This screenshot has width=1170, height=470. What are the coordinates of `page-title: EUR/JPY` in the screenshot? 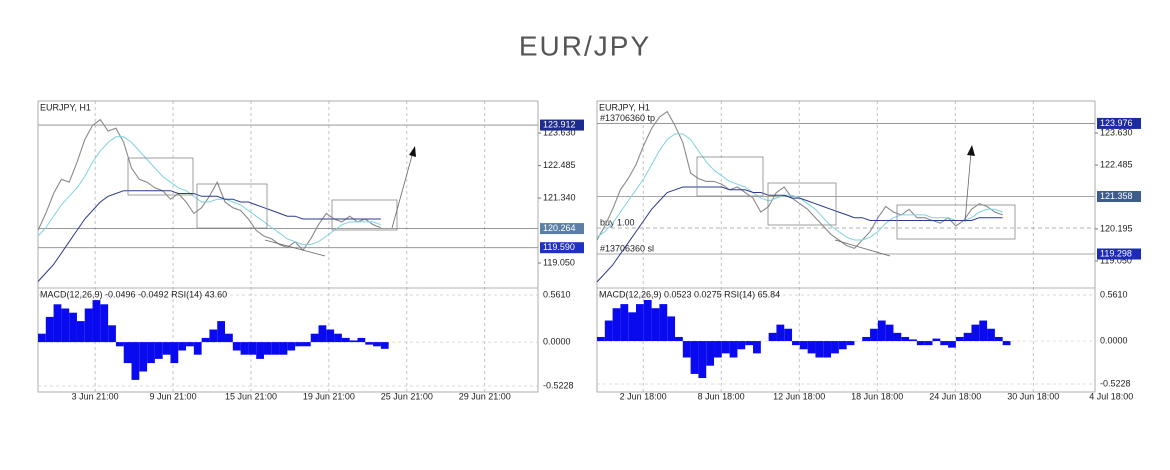 It's located at (585, 45).